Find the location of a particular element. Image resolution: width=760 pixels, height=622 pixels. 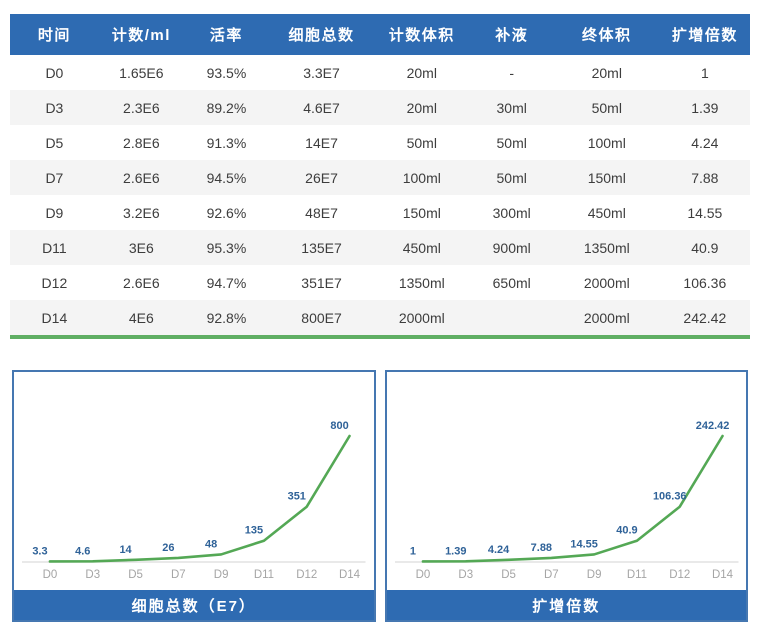

data-label: 1.39 is located at coordinates (455, 551).